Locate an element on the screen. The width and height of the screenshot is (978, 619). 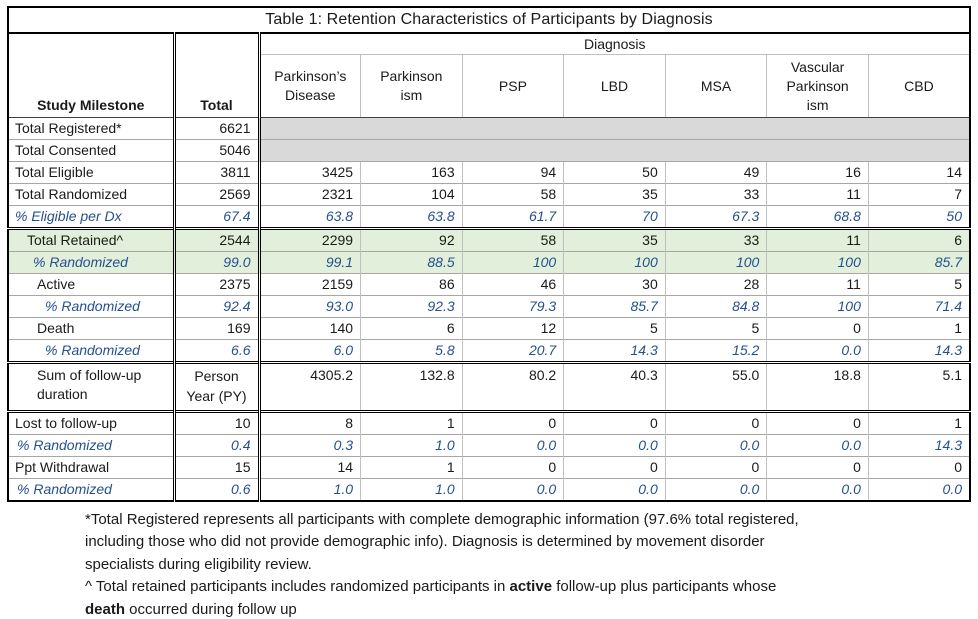
total-cell: 10 is located at coordinates (216, 422).